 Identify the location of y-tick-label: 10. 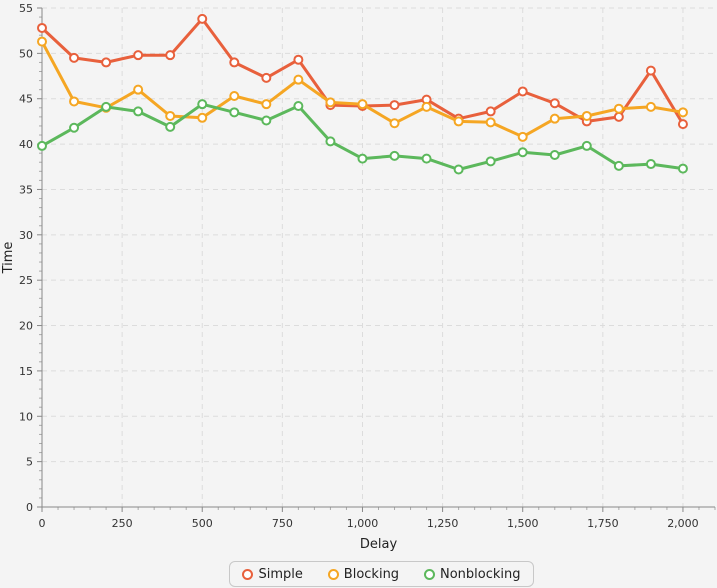
(26, 416).